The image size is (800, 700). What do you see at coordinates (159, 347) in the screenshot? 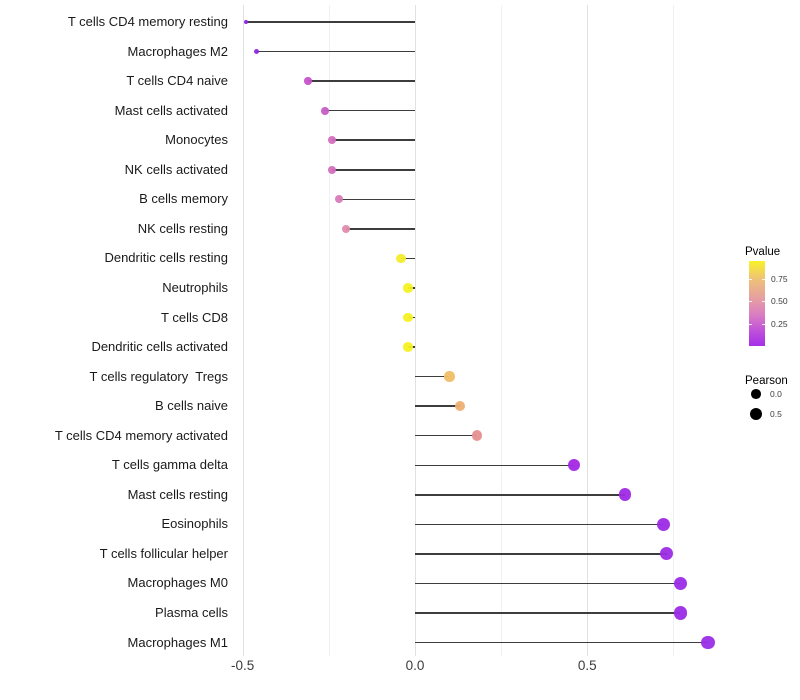
I see `y-axis-label: Dendritic cells activated` at bounding box center [159, 347].